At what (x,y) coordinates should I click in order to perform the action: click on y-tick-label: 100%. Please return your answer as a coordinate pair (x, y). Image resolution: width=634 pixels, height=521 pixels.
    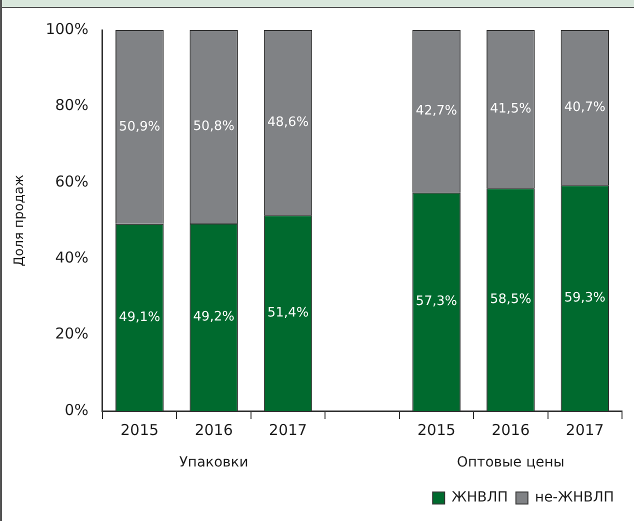
    Looking at the image, I should click on (67, 29).